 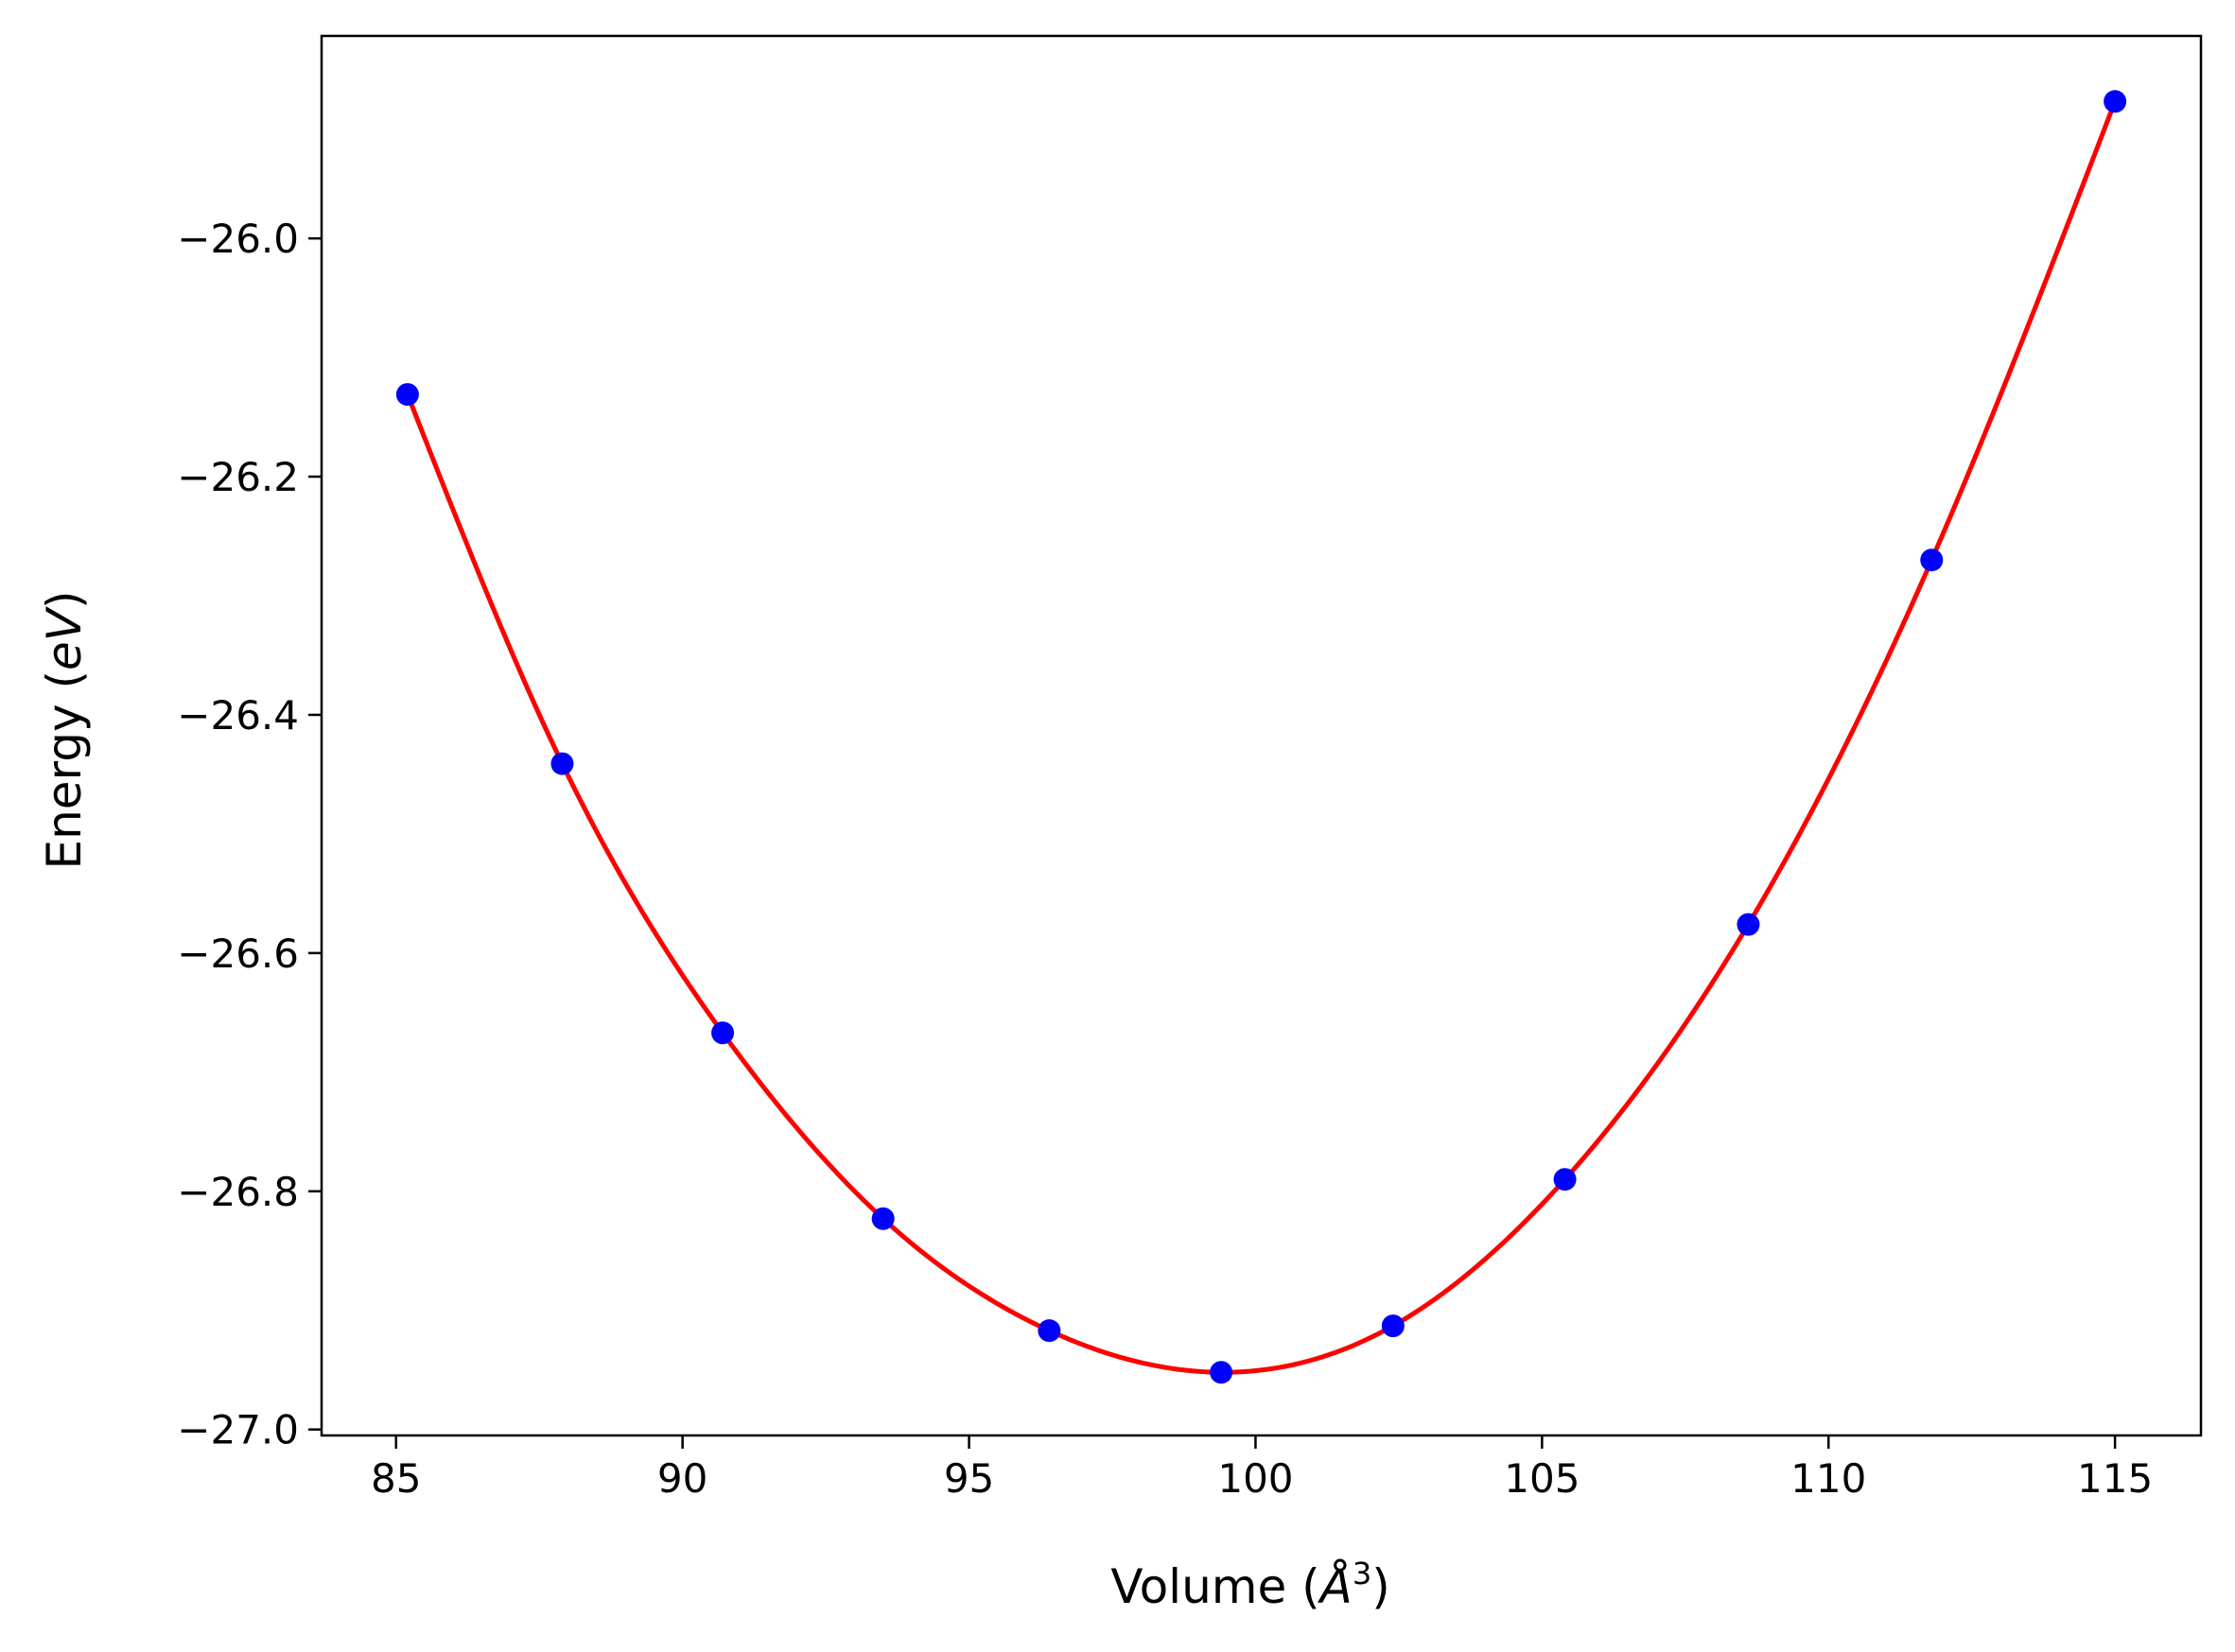 I want to click on y-tick-label: −26.8, so click(x=238, y=1192).